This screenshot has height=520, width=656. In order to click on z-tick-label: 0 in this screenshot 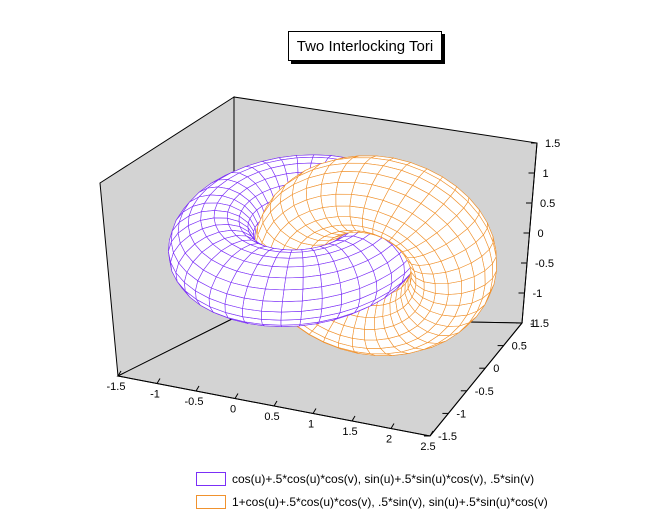, I will do `click(541, 234)`.